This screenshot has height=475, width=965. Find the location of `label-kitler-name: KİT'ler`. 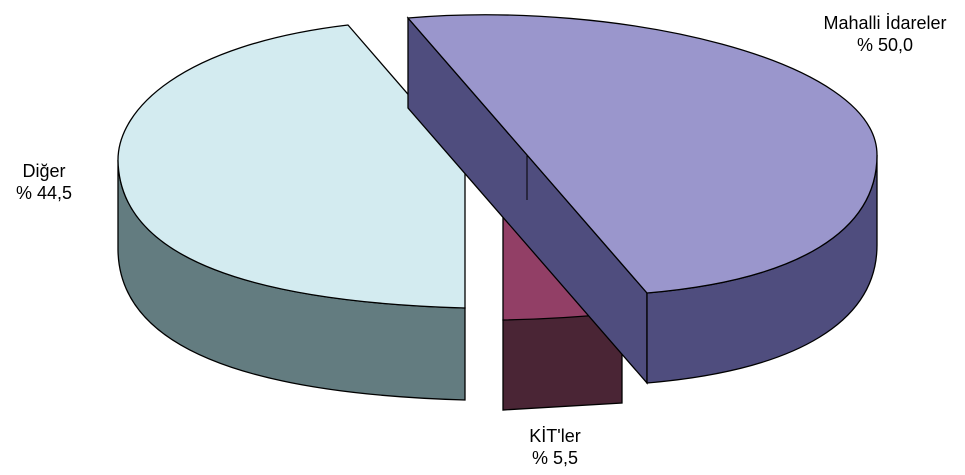

label-kitler-name: KİT'ler is located at coordinates (555, 436).